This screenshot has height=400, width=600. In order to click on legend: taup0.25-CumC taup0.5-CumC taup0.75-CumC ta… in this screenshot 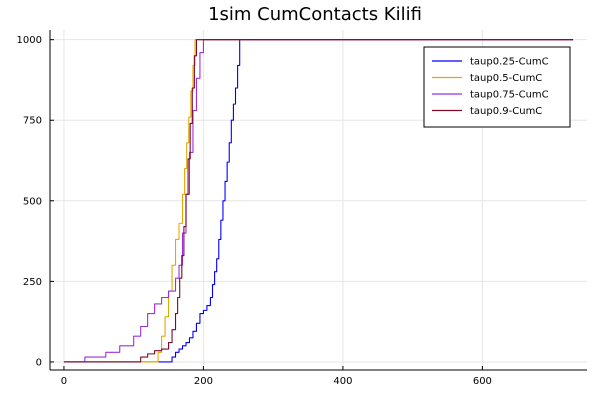, I will do `click(497, 87)`.